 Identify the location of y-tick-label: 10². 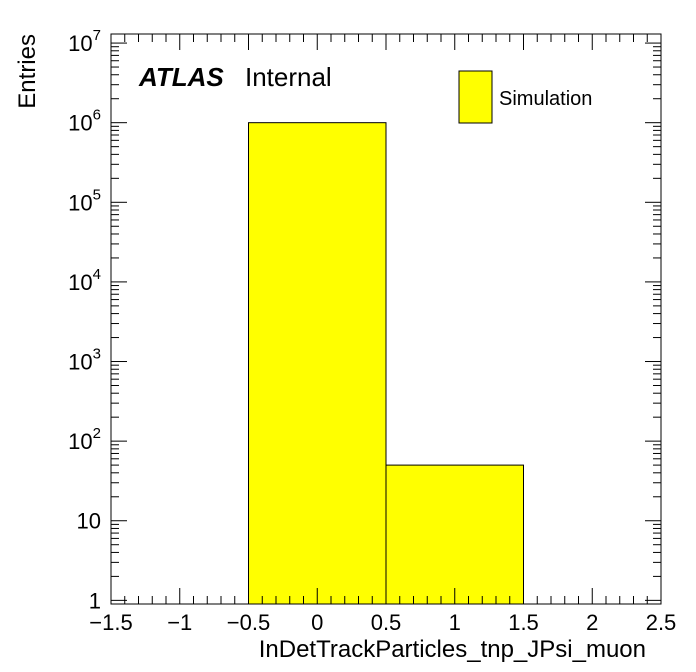
(84, 439).